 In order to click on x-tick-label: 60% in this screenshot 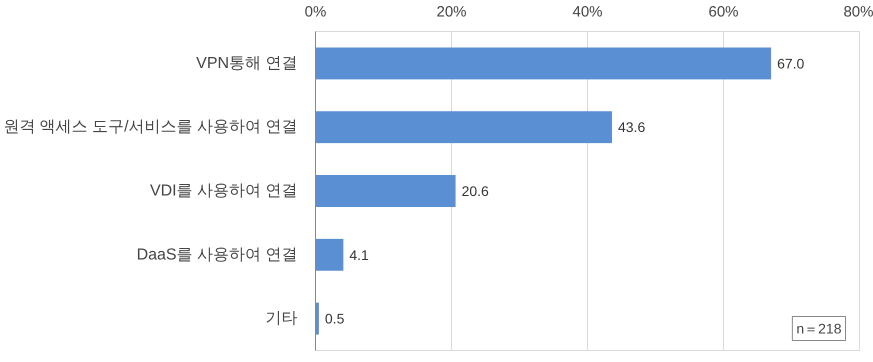, I will do `click(723, 12)`.